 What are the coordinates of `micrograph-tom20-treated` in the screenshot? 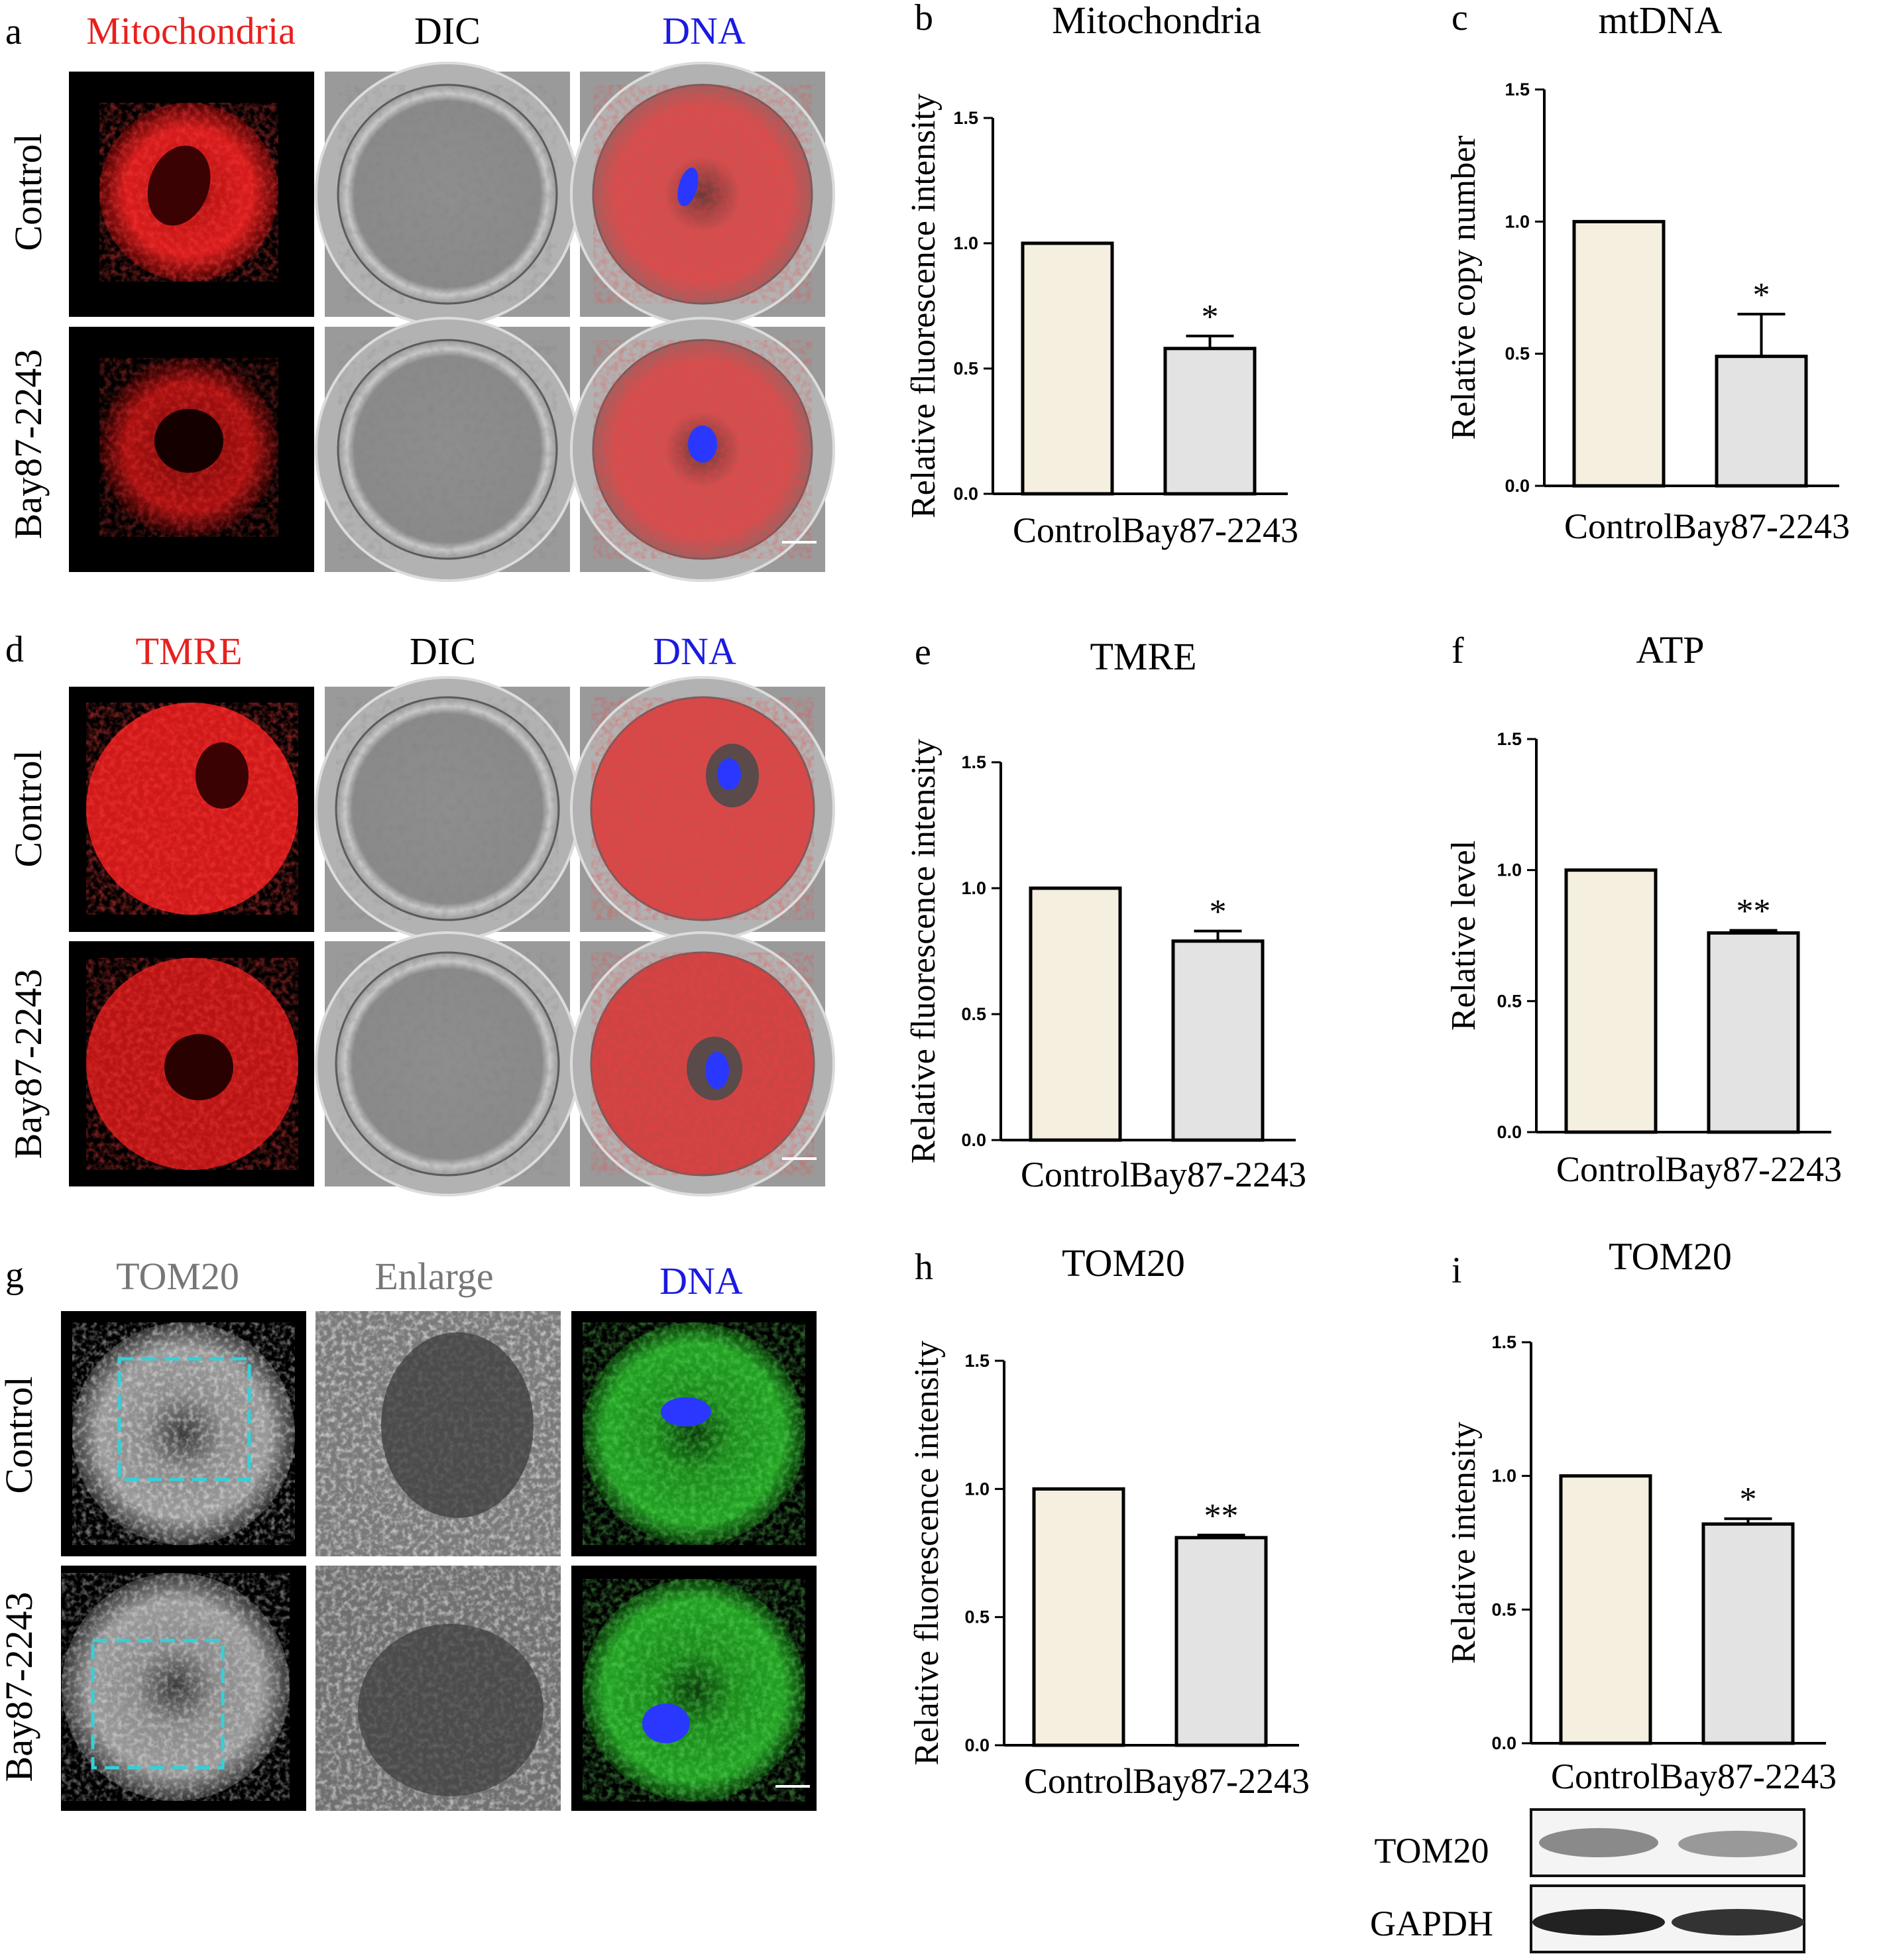 It's located at (183, 1688).